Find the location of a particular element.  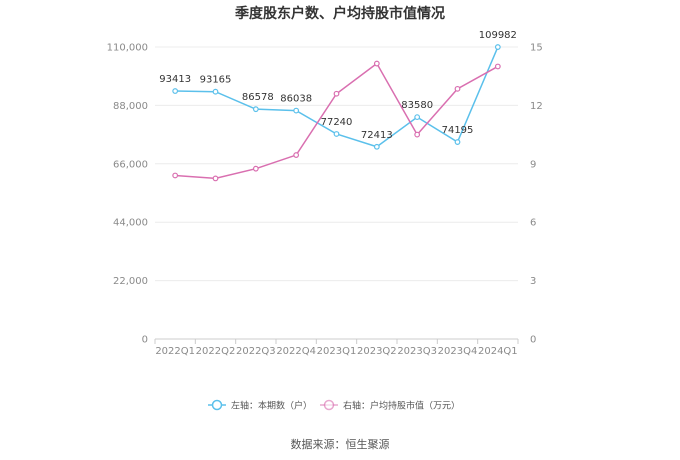

x-tick-label: 2023Q1 is located at coordinates (337, 351).